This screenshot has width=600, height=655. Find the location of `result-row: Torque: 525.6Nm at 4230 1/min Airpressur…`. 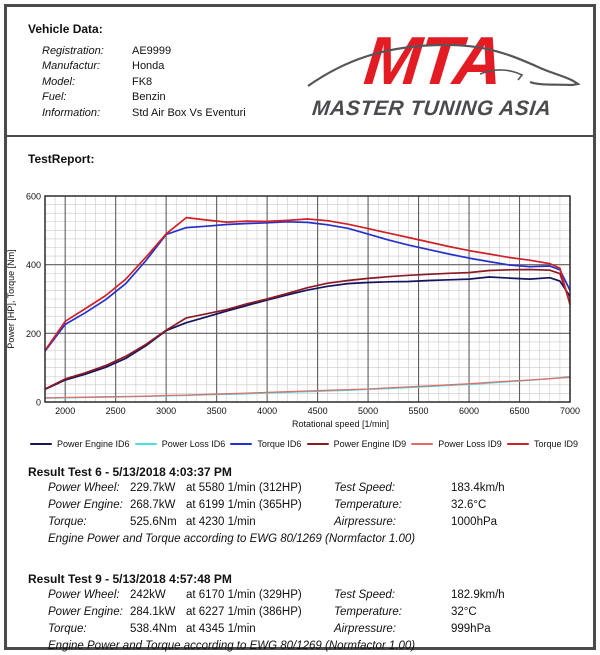

result-row: Torque: 525.6Nm at 4230 1/min Airpressur… is located at coordinates (324, 522).